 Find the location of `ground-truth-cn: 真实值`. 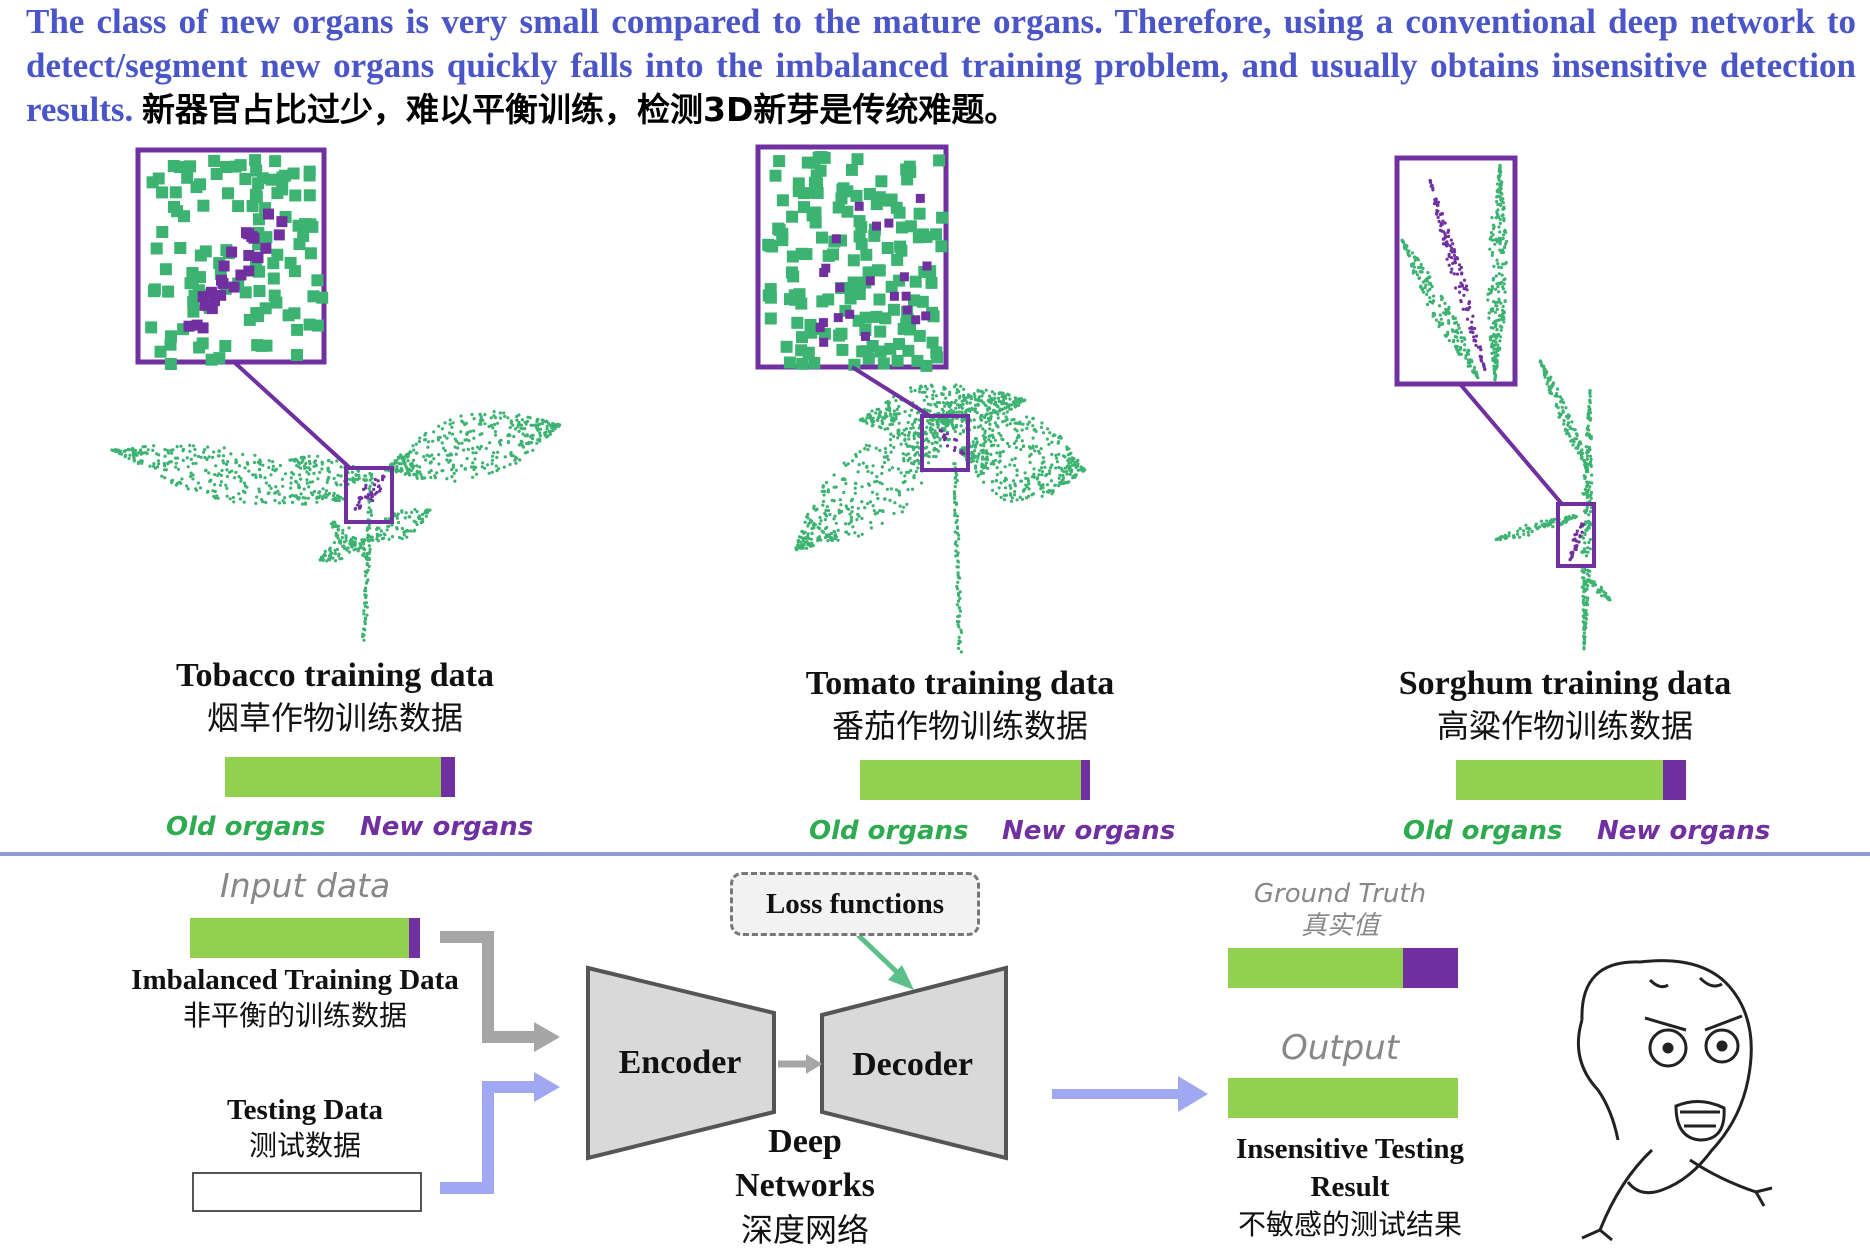

ground-truth-cn: 真实值 is located at coordinates (1339, 926).